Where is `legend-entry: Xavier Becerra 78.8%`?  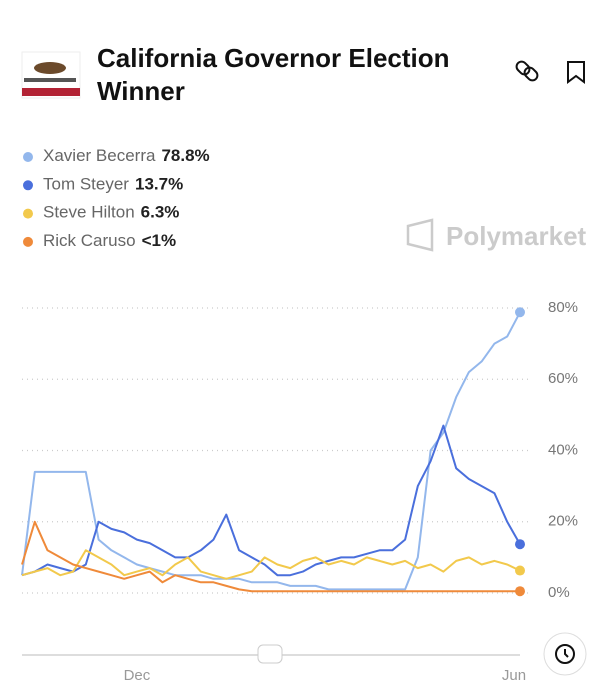
legend-entry: Xavier Becerra 78.8% is located at coordinates (126, 155).